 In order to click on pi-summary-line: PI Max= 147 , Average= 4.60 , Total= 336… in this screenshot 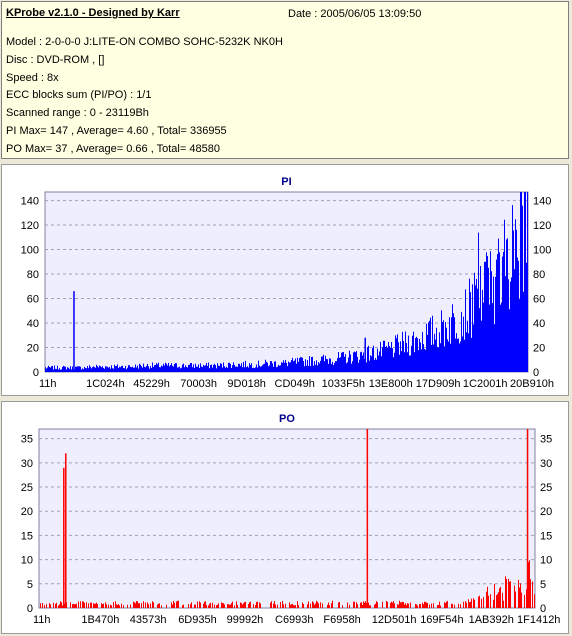, I will do `click(116, 131)`.